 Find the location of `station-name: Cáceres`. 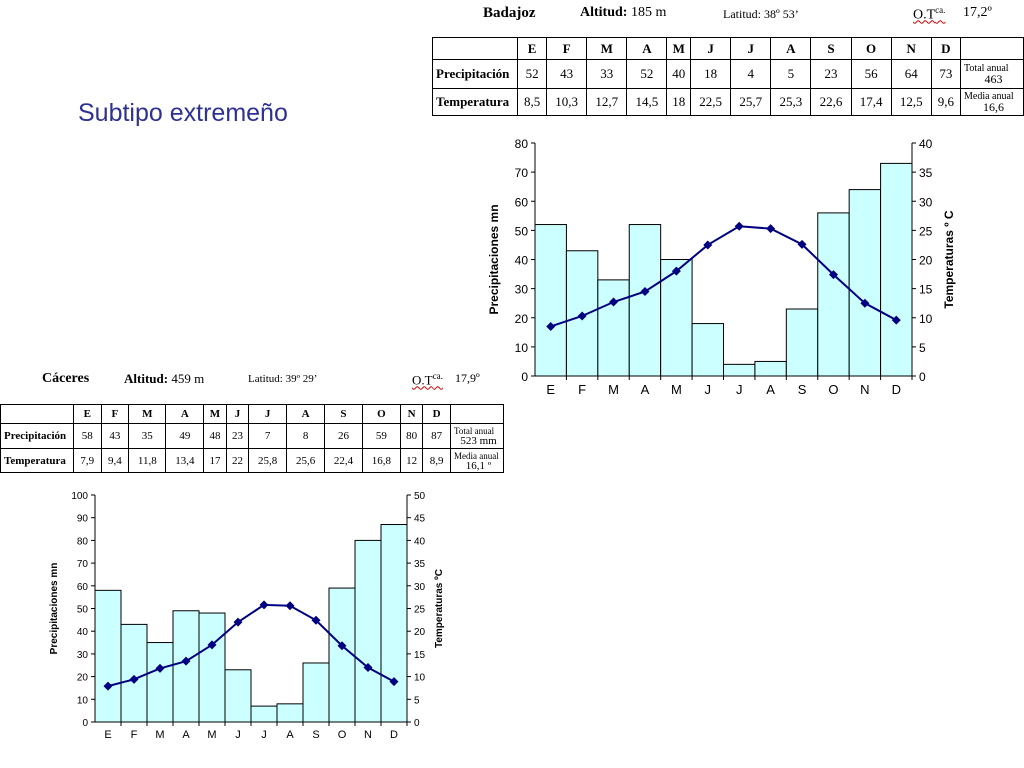

station-name: Cáceres is located at coordinates (66, 378).